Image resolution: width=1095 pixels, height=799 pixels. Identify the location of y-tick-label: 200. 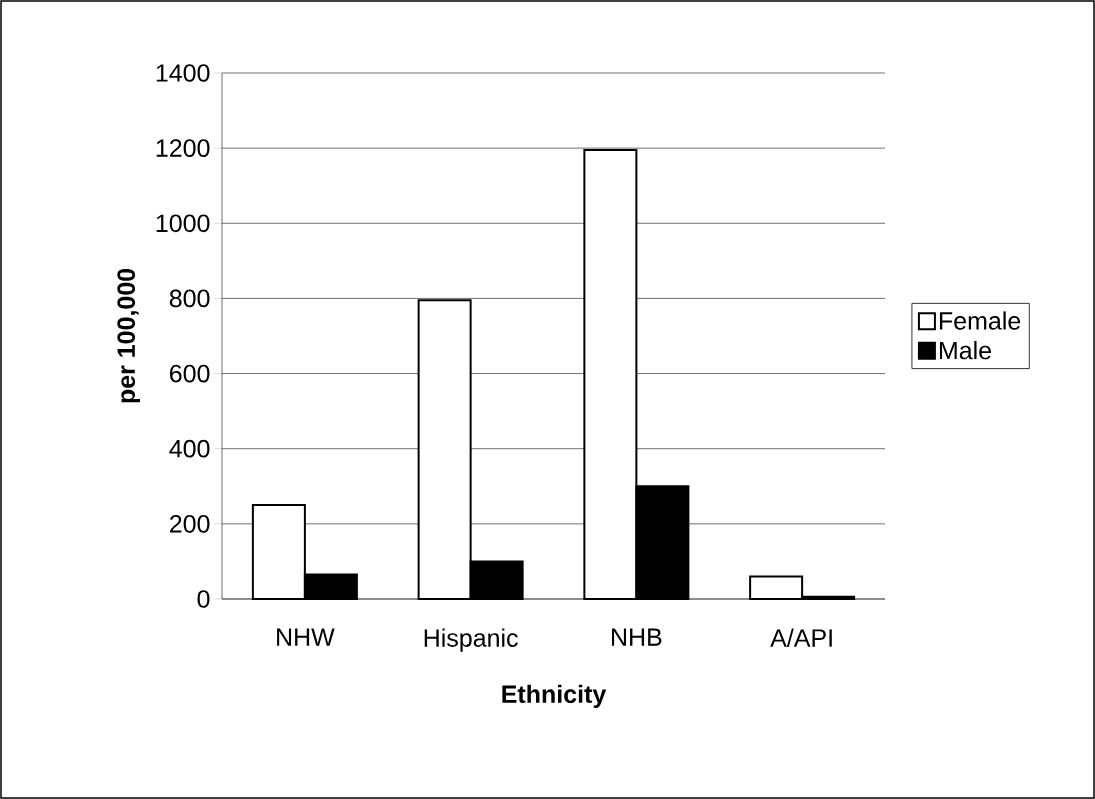
(190, 523).